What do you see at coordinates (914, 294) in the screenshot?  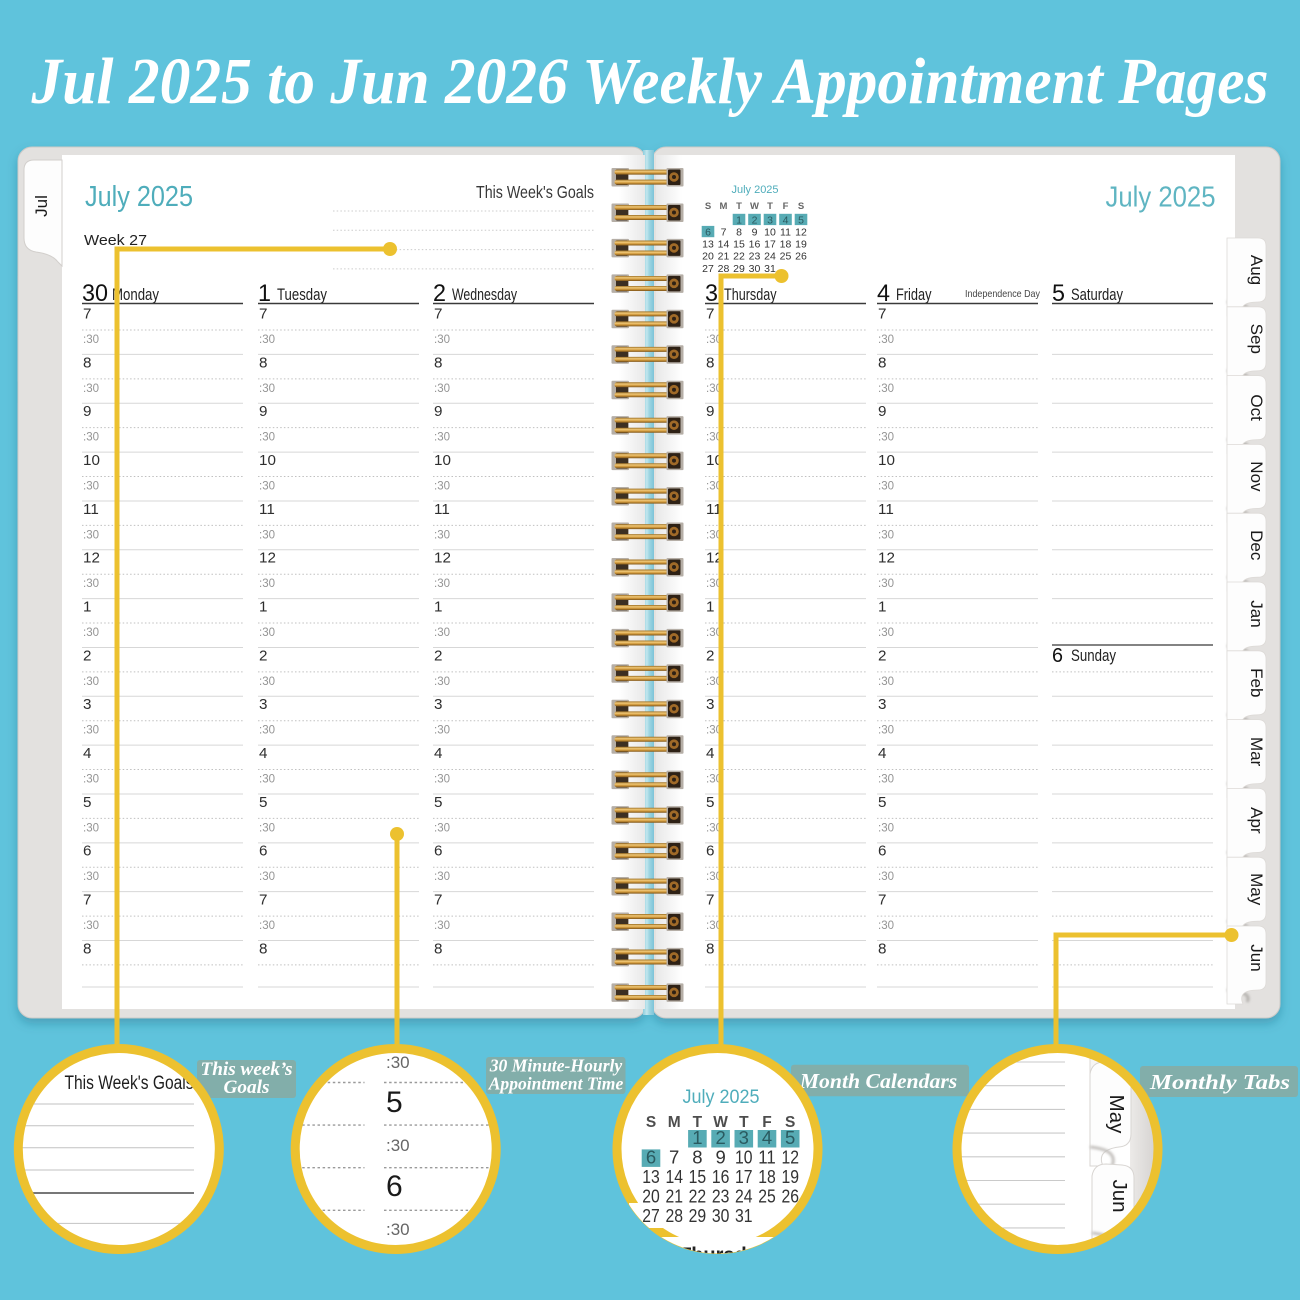 I see `svg-text: Friday` at bounding box center [914, 294].